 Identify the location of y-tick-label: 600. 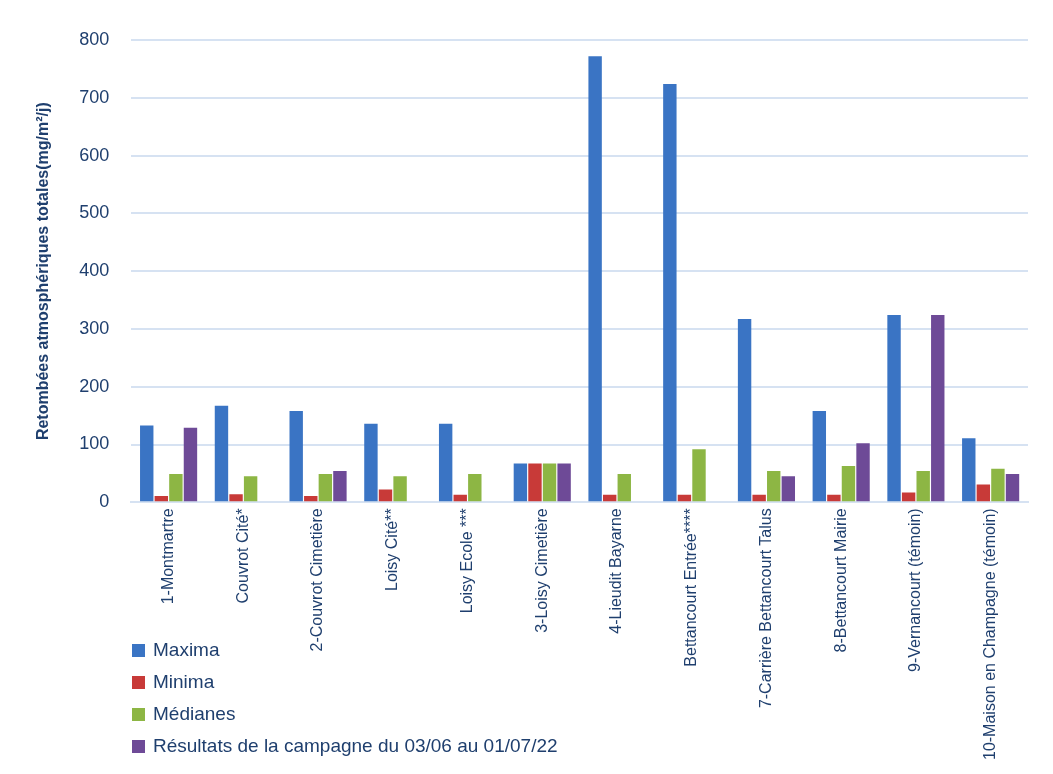
(94, 154).